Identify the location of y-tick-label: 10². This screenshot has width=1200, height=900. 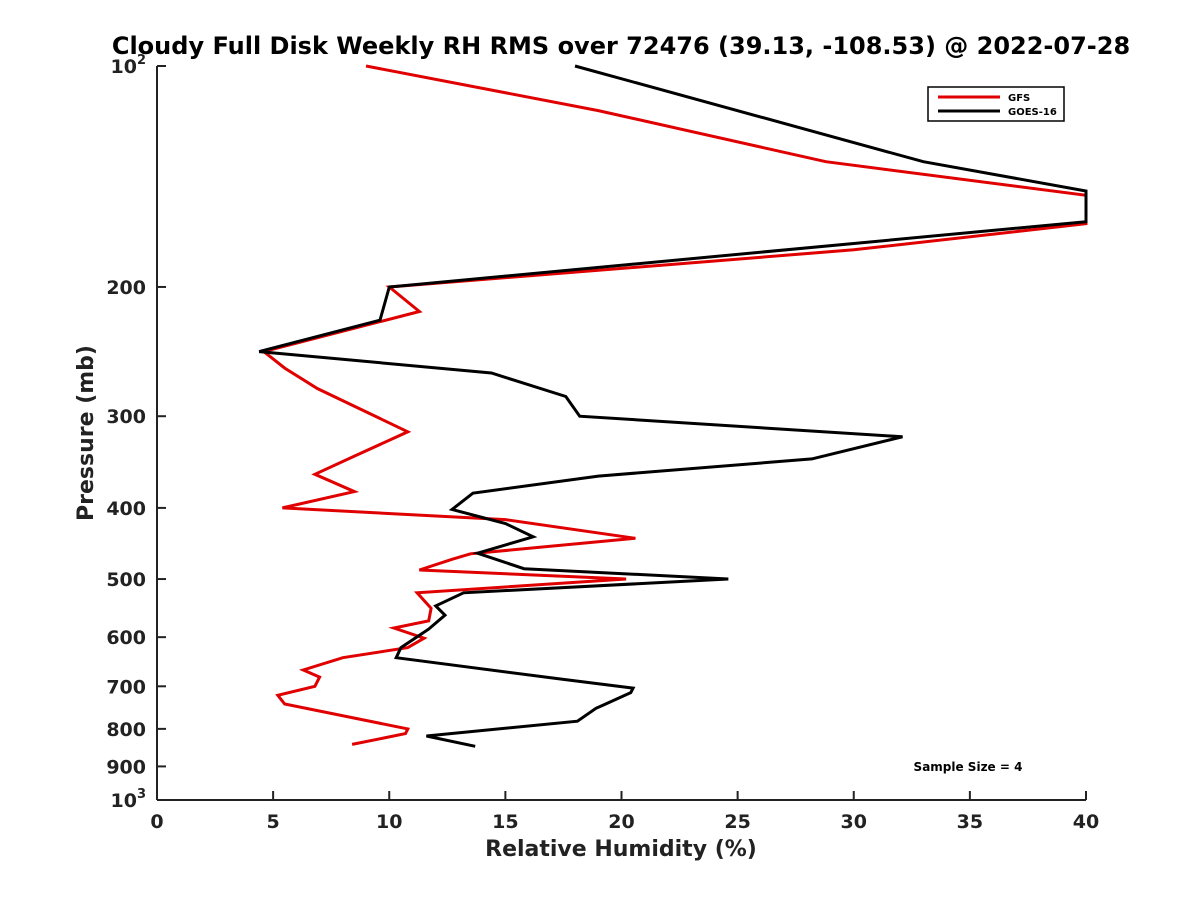
(129, 65).